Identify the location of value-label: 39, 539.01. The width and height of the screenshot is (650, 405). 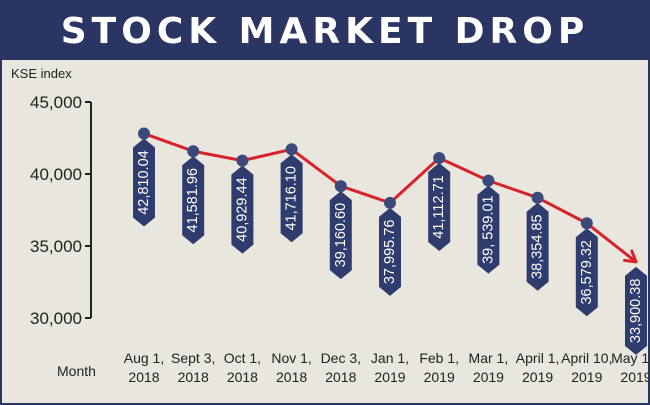
(488, 229).